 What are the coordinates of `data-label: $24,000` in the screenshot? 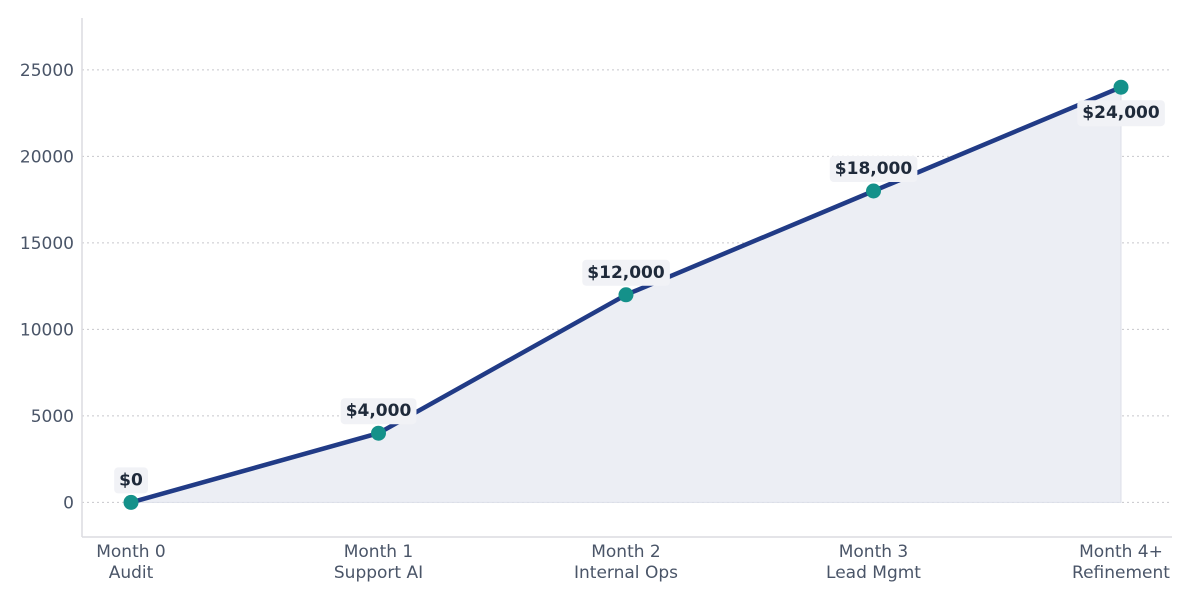 It's located at (1121, 113).